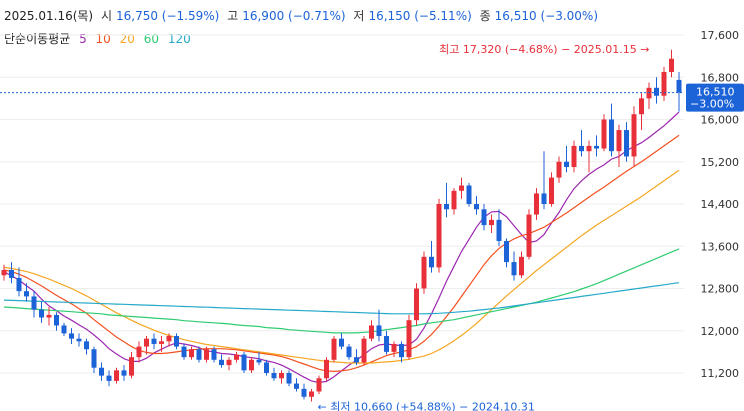 The width and height of the screenshot is (744, 411). Describe the element at coordinates (720, 331) in the screenshot. I see `y-tick-label: 12,000` at that location.